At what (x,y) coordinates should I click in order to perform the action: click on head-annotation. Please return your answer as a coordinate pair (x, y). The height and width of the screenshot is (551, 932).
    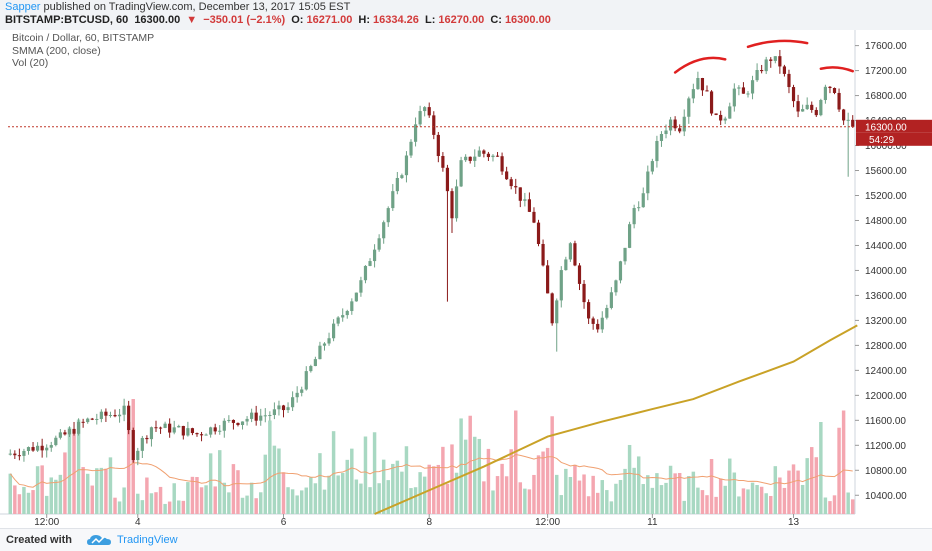
    Looking at the image, I should click on (777, 44).